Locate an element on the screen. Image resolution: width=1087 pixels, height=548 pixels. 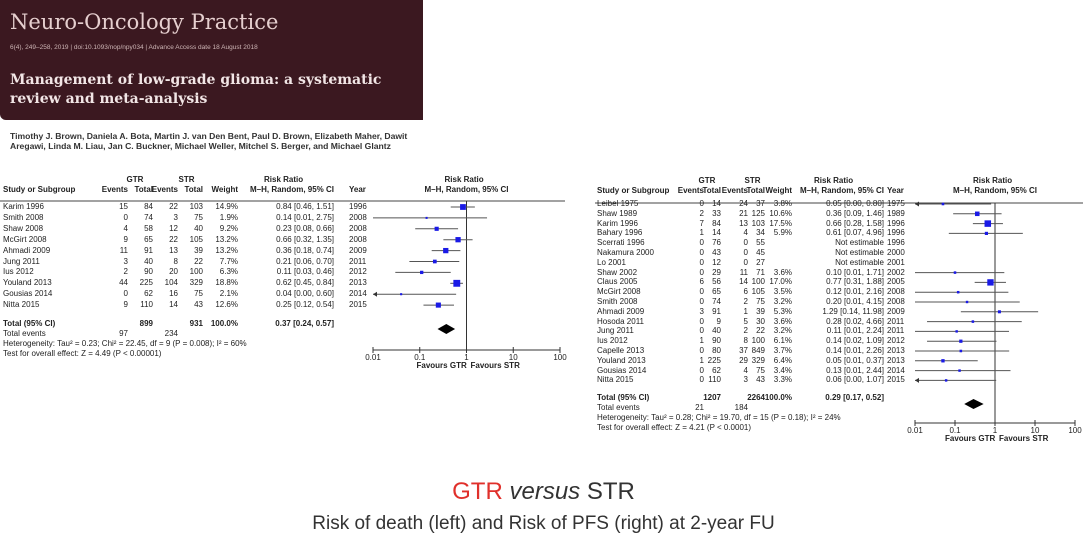
study-name: Nitta 2015 is located at coordinates (615, 380).